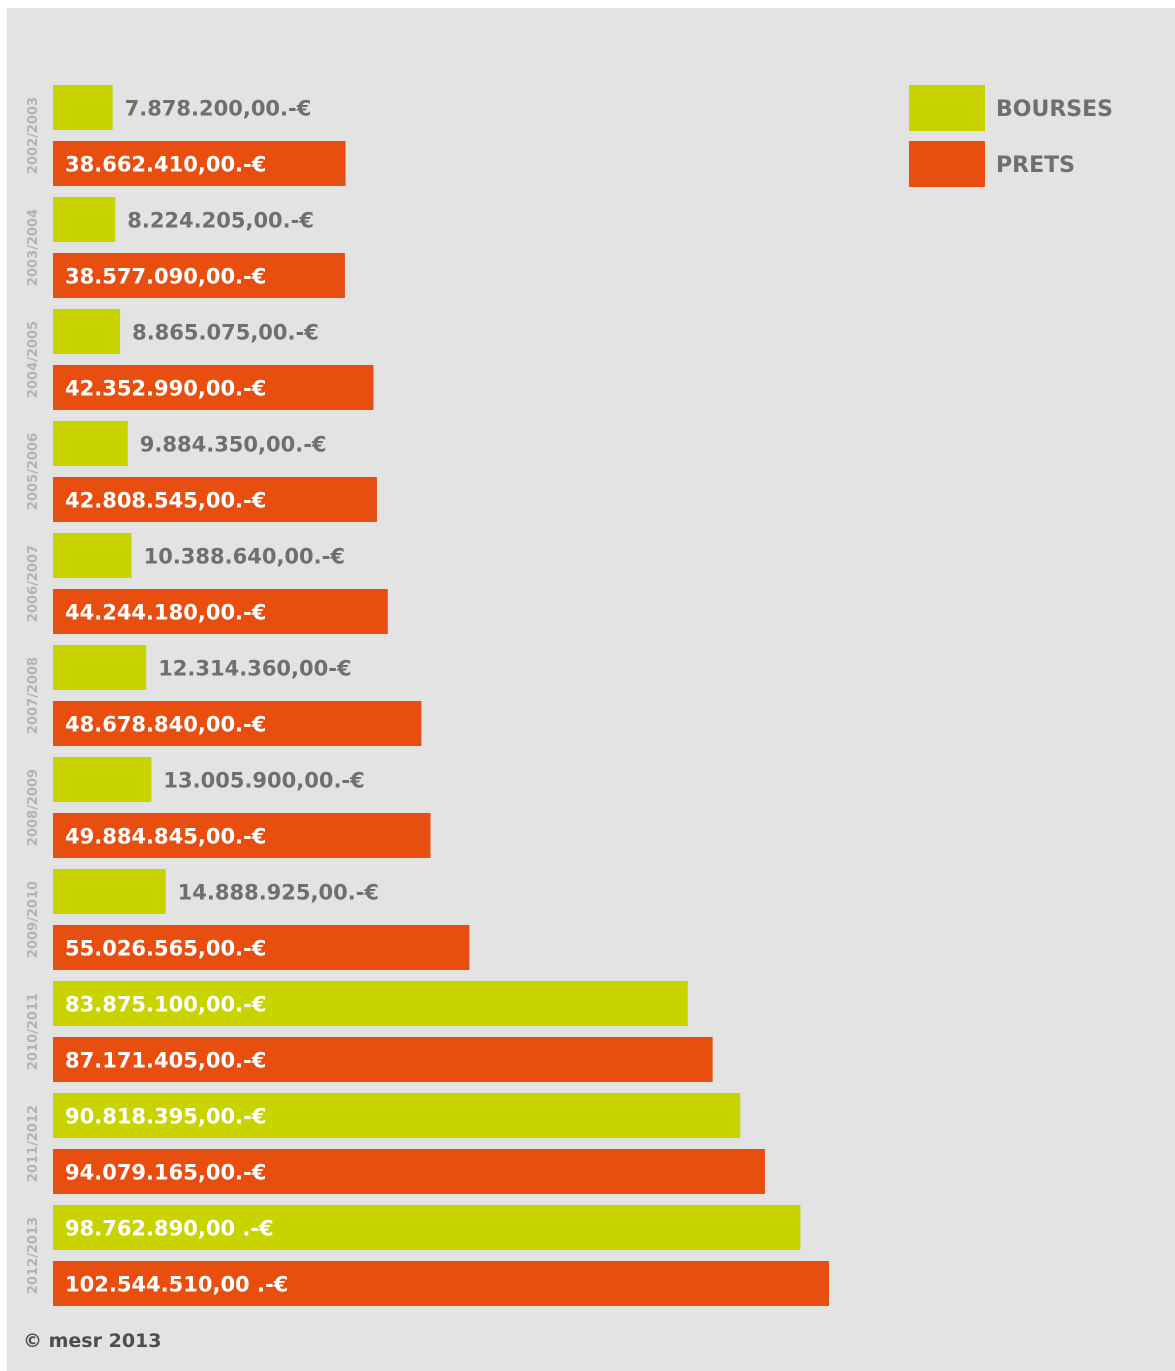  I want to click on bar-bourses-2006/2007, so click(92, 555).